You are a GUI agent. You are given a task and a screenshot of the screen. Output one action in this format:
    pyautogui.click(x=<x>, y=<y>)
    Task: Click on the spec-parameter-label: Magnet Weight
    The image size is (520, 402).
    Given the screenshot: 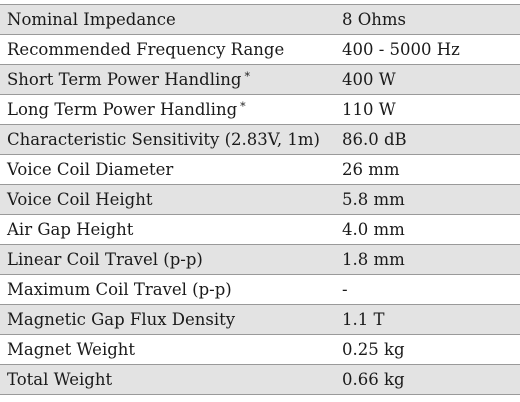 What is the action you would take?
    pyautogui.click(x=71, y=349)
    